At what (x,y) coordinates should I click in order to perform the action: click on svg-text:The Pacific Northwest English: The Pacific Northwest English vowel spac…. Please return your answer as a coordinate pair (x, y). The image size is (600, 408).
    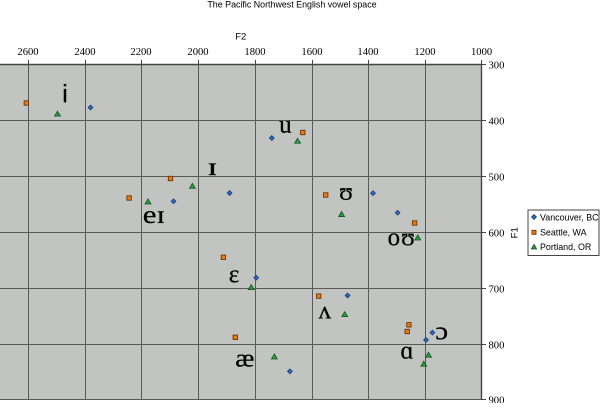
    Looking at the image, I should click on (291, 5).